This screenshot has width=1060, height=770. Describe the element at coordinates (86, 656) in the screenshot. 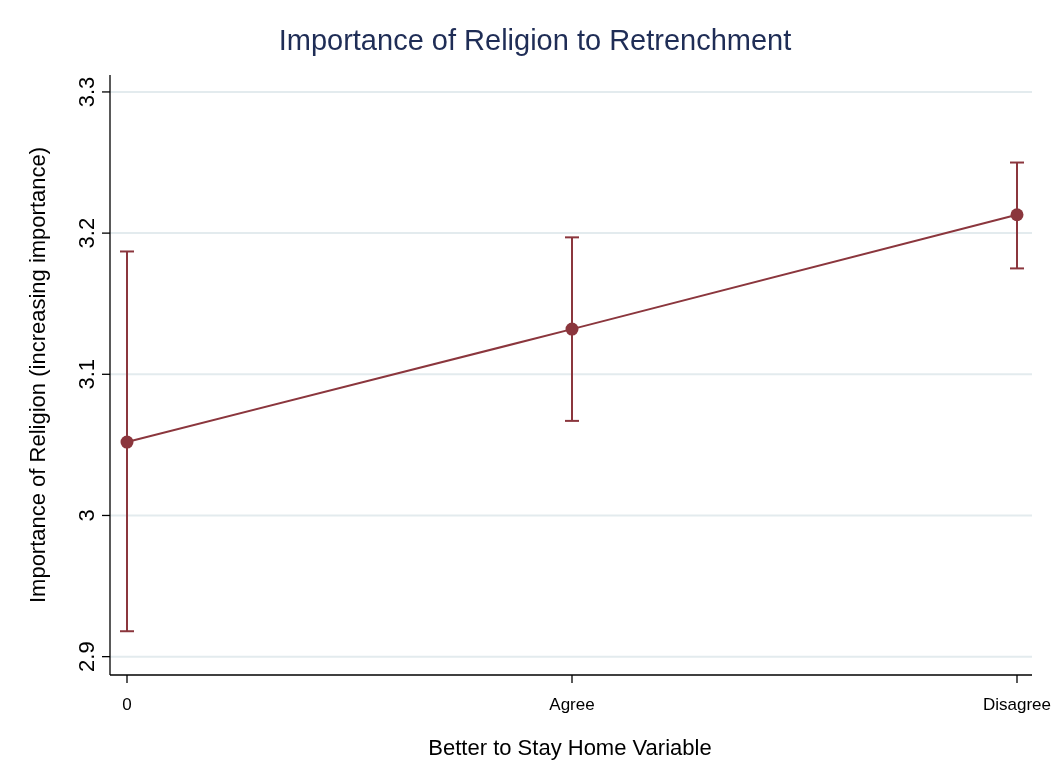

I see `y-tick-label: 2.9` at that location.